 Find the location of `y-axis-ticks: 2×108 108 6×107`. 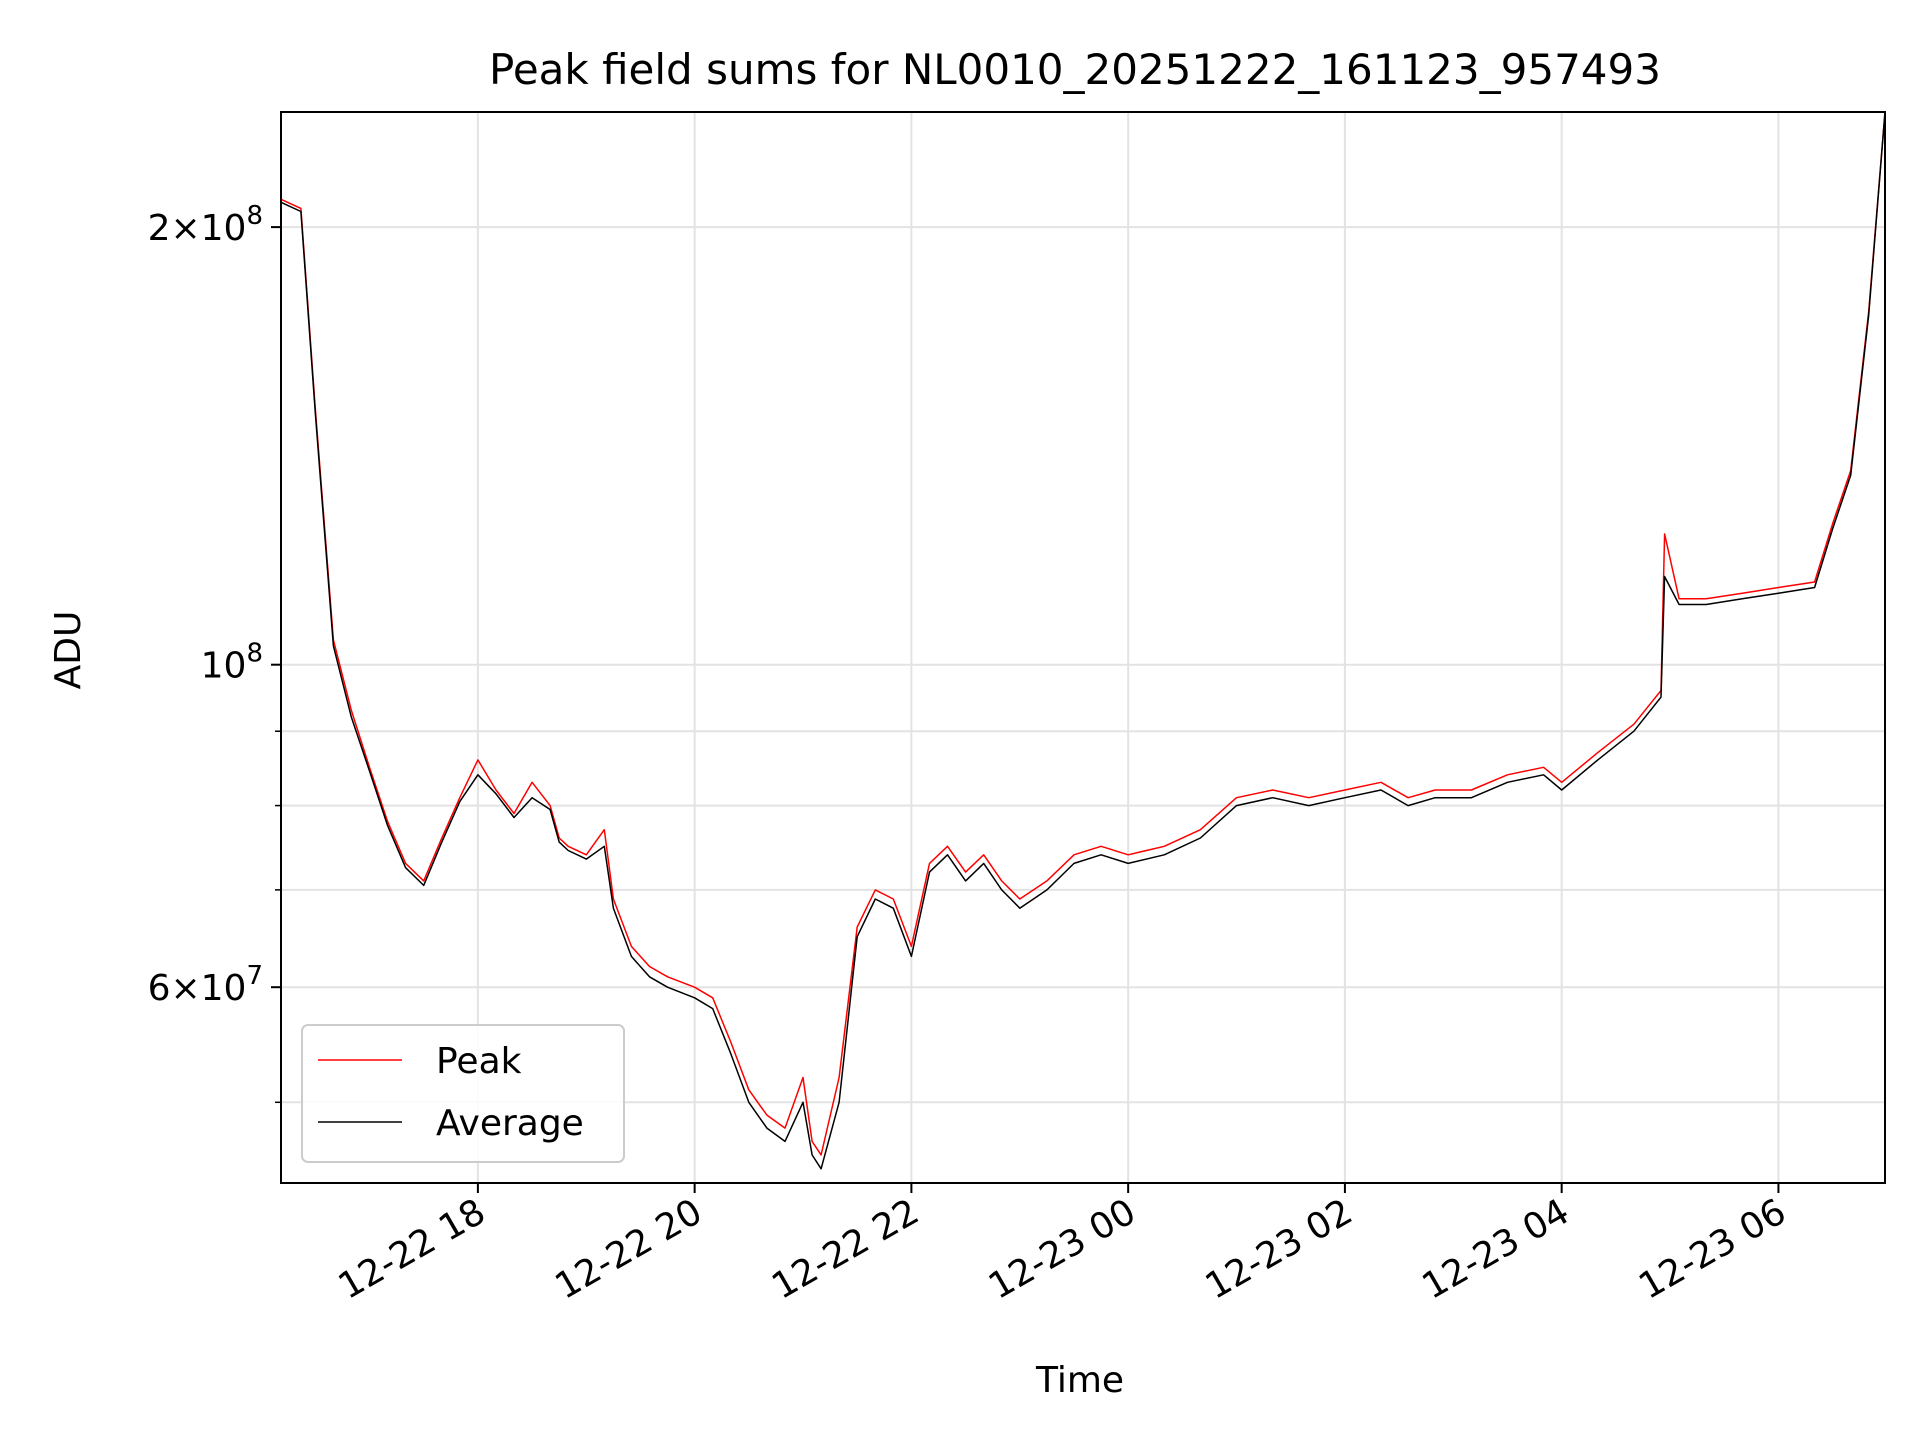

y-axis-ticks: 2×108 108 6×107 is located at coordinates (214, 652).